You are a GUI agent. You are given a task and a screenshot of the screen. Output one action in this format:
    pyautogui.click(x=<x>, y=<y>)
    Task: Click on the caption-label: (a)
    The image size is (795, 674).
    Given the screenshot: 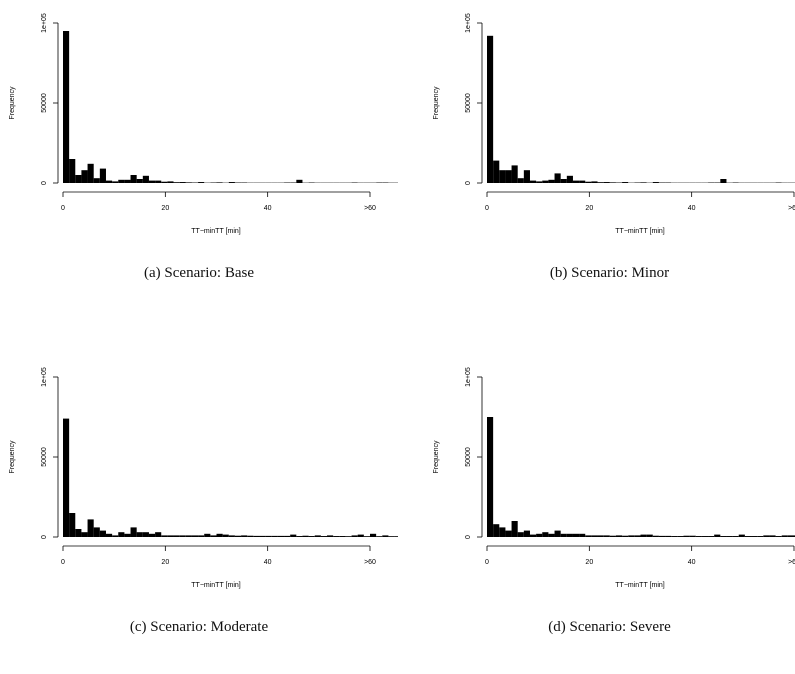 What is the action you would take?
    pyautogui.click(x=152, y=273)
    